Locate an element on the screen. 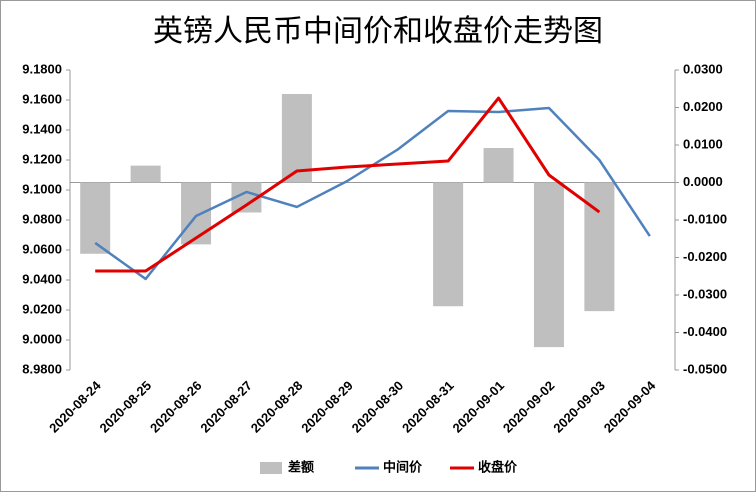 This screenshot has height=492, width=756. legend-label: 收盘价 is located at coordinates (498, 466).